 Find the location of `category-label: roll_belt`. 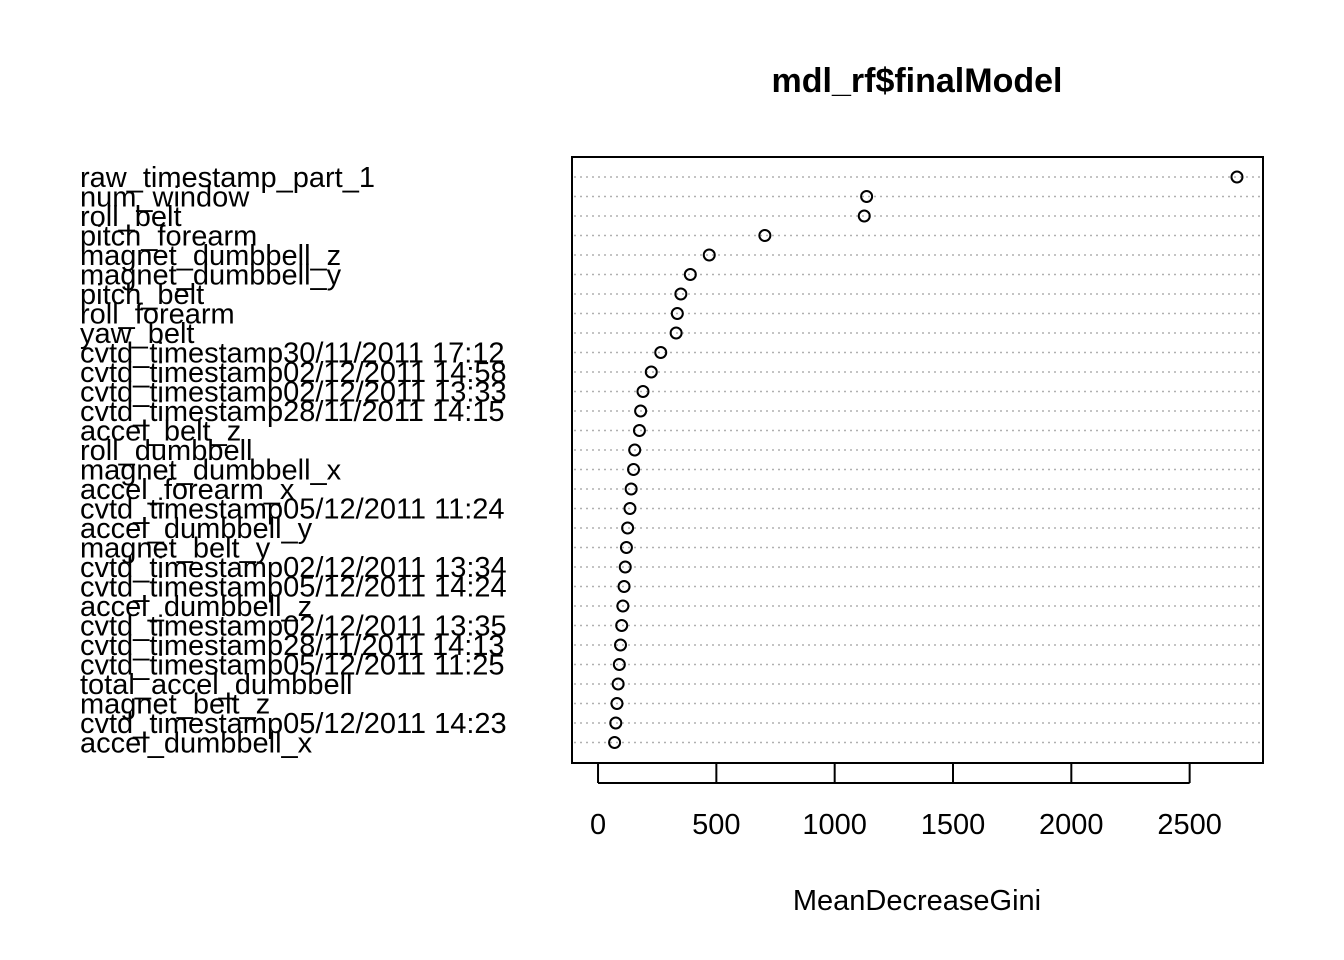

category-label: roll_belt is located at coordinates (131, 217).